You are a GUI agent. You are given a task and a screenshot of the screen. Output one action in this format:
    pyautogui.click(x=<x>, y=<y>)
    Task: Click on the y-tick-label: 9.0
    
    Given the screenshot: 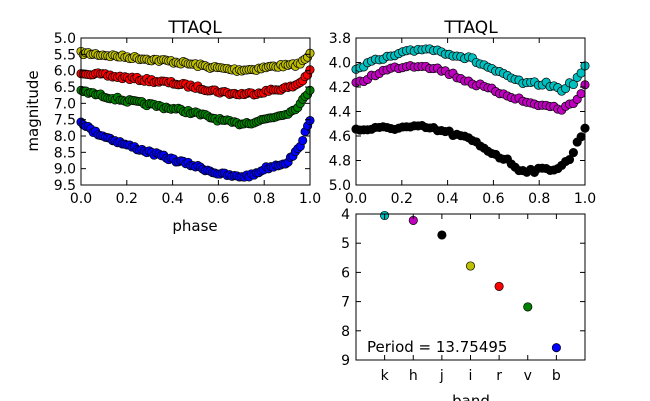 What is the action you would take?
    pyautogui.click(x=65, y=170)
    